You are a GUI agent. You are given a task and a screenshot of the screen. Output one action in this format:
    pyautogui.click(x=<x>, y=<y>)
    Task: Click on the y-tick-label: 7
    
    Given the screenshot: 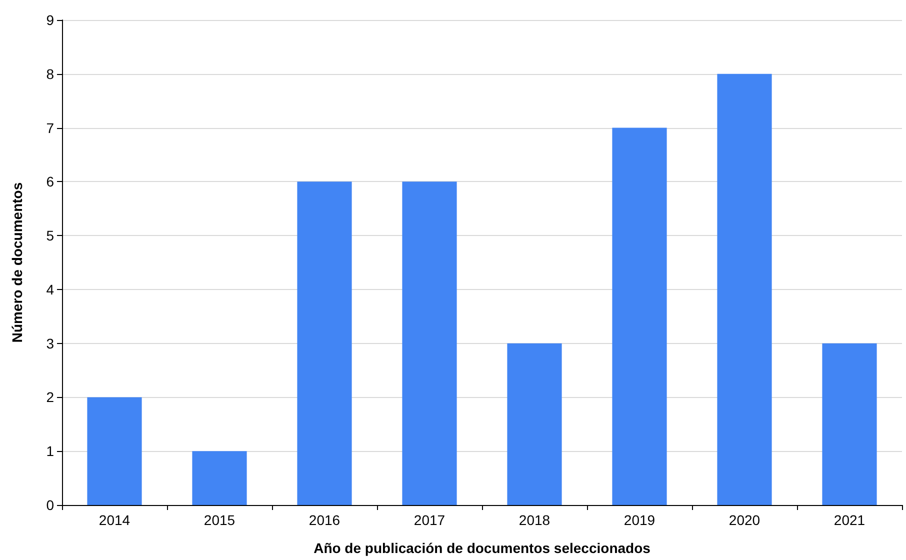 What is the action you would take?
    pyautogui.click(x=50, y=128)
    